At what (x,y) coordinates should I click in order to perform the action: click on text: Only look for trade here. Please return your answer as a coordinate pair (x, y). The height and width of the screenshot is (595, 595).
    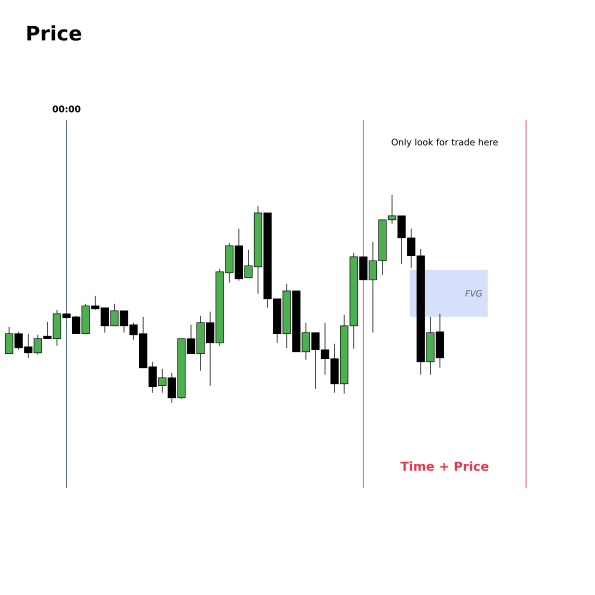
    Looking at the image, I should click on (445, 143).